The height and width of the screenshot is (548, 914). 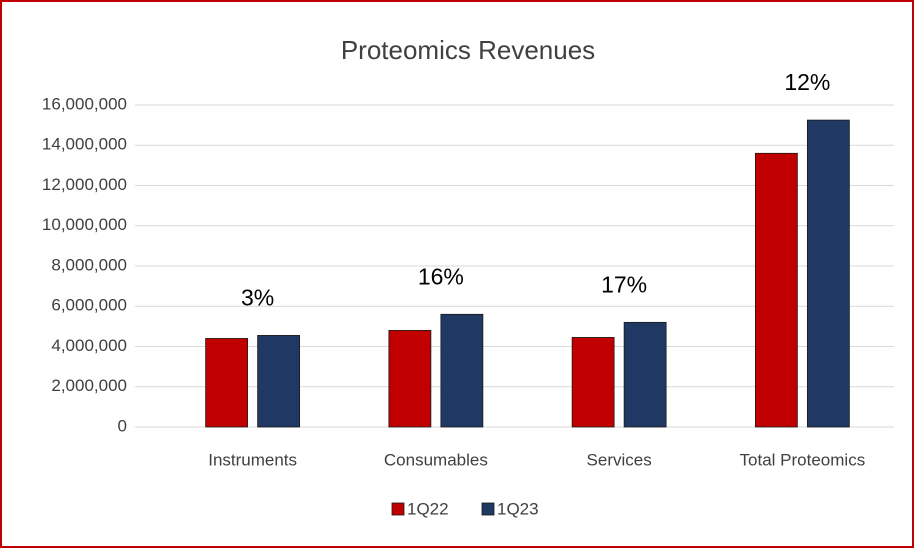 What do you see at coordinates (122, 425) in the screenshot?
I see `y-tick-label: 0` at bounding box center [122, 425].